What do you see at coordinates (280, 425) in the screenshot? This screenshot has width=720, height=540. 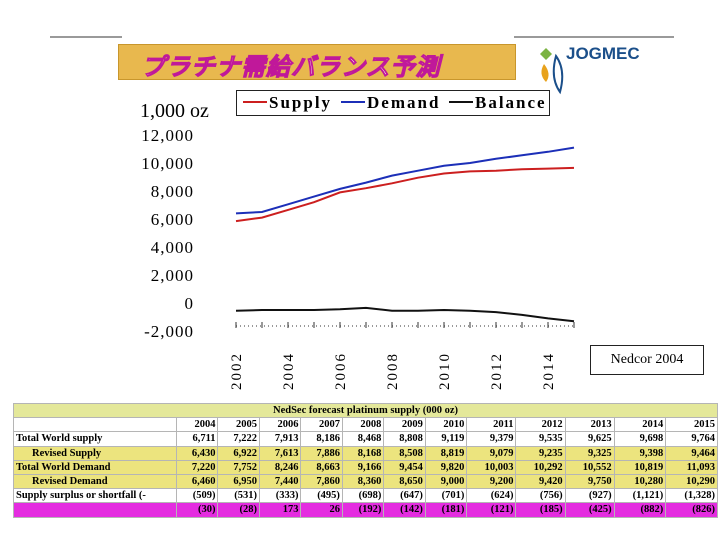 I see `table-header-year: 2006` at bounding box center [280, 425].